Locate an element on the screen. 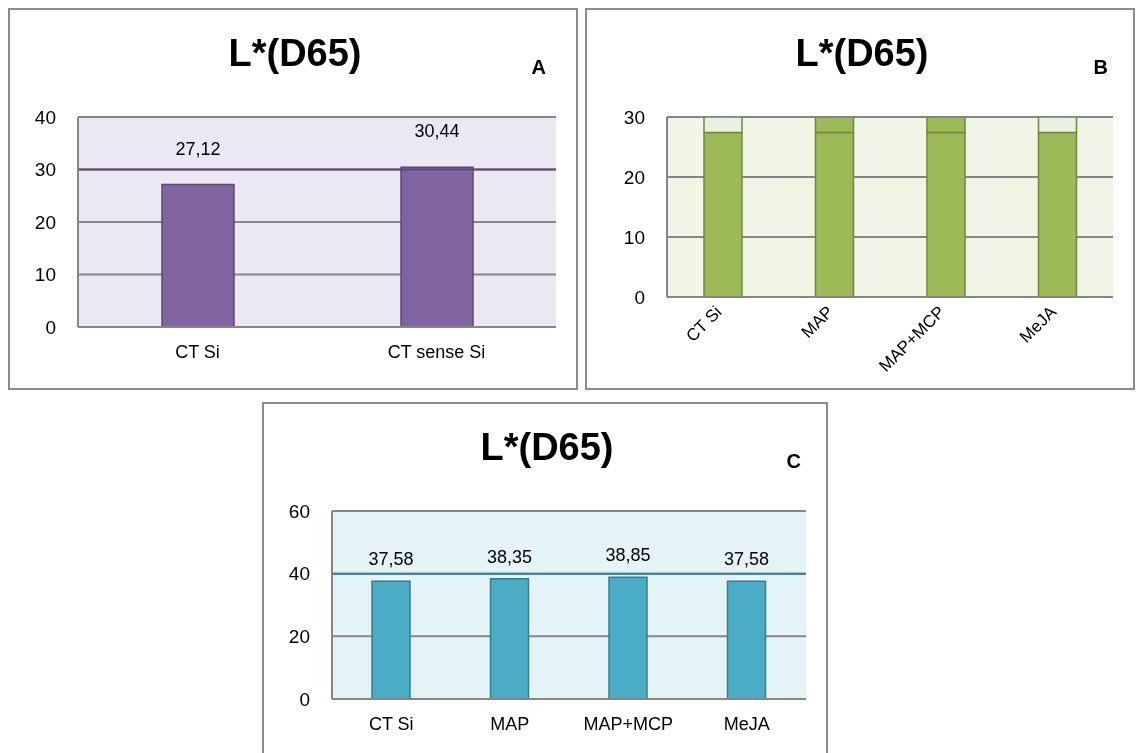  data-label: 38,85 is located at coordinates (628, 555).